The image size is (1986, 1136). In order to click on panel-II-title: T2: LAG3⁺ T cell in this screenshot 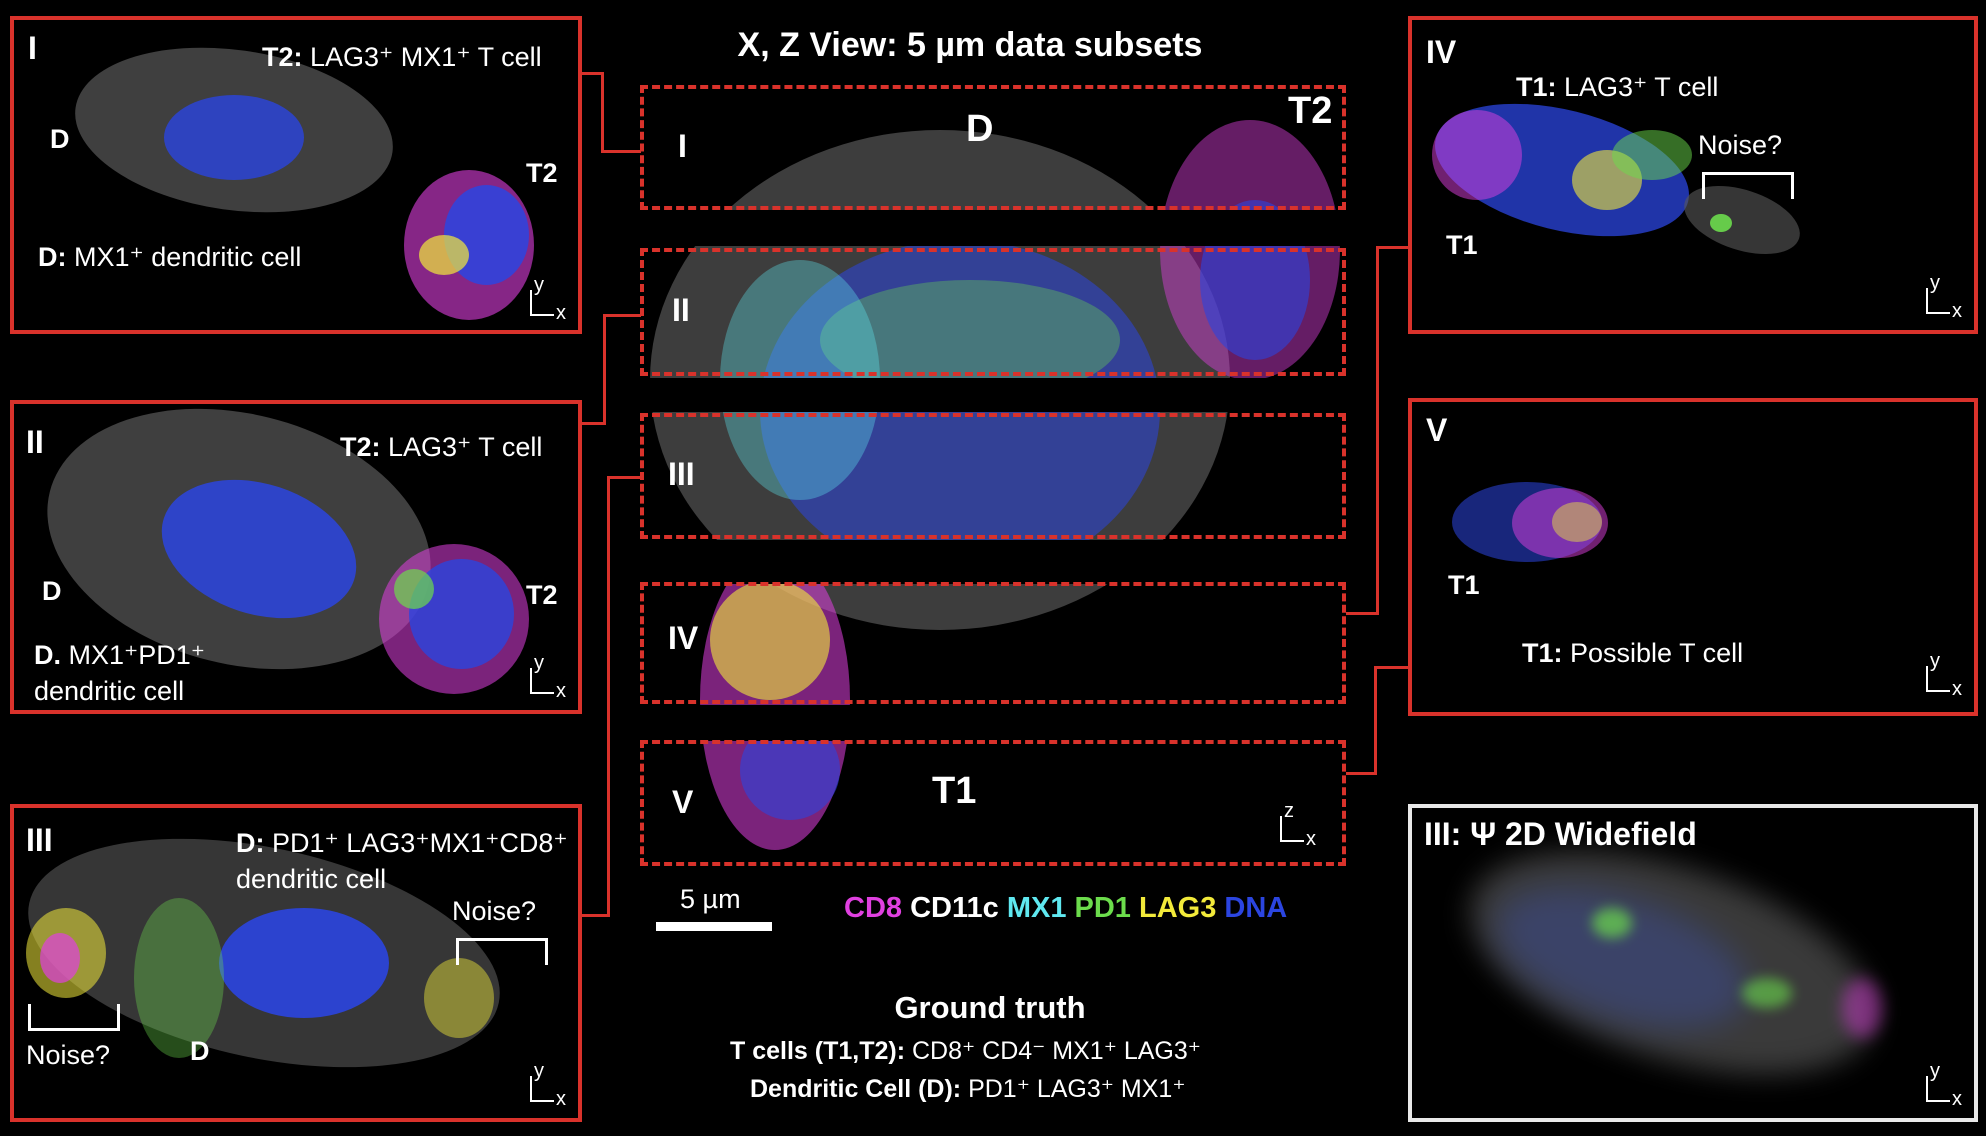, I will do `click(441, 447)`.